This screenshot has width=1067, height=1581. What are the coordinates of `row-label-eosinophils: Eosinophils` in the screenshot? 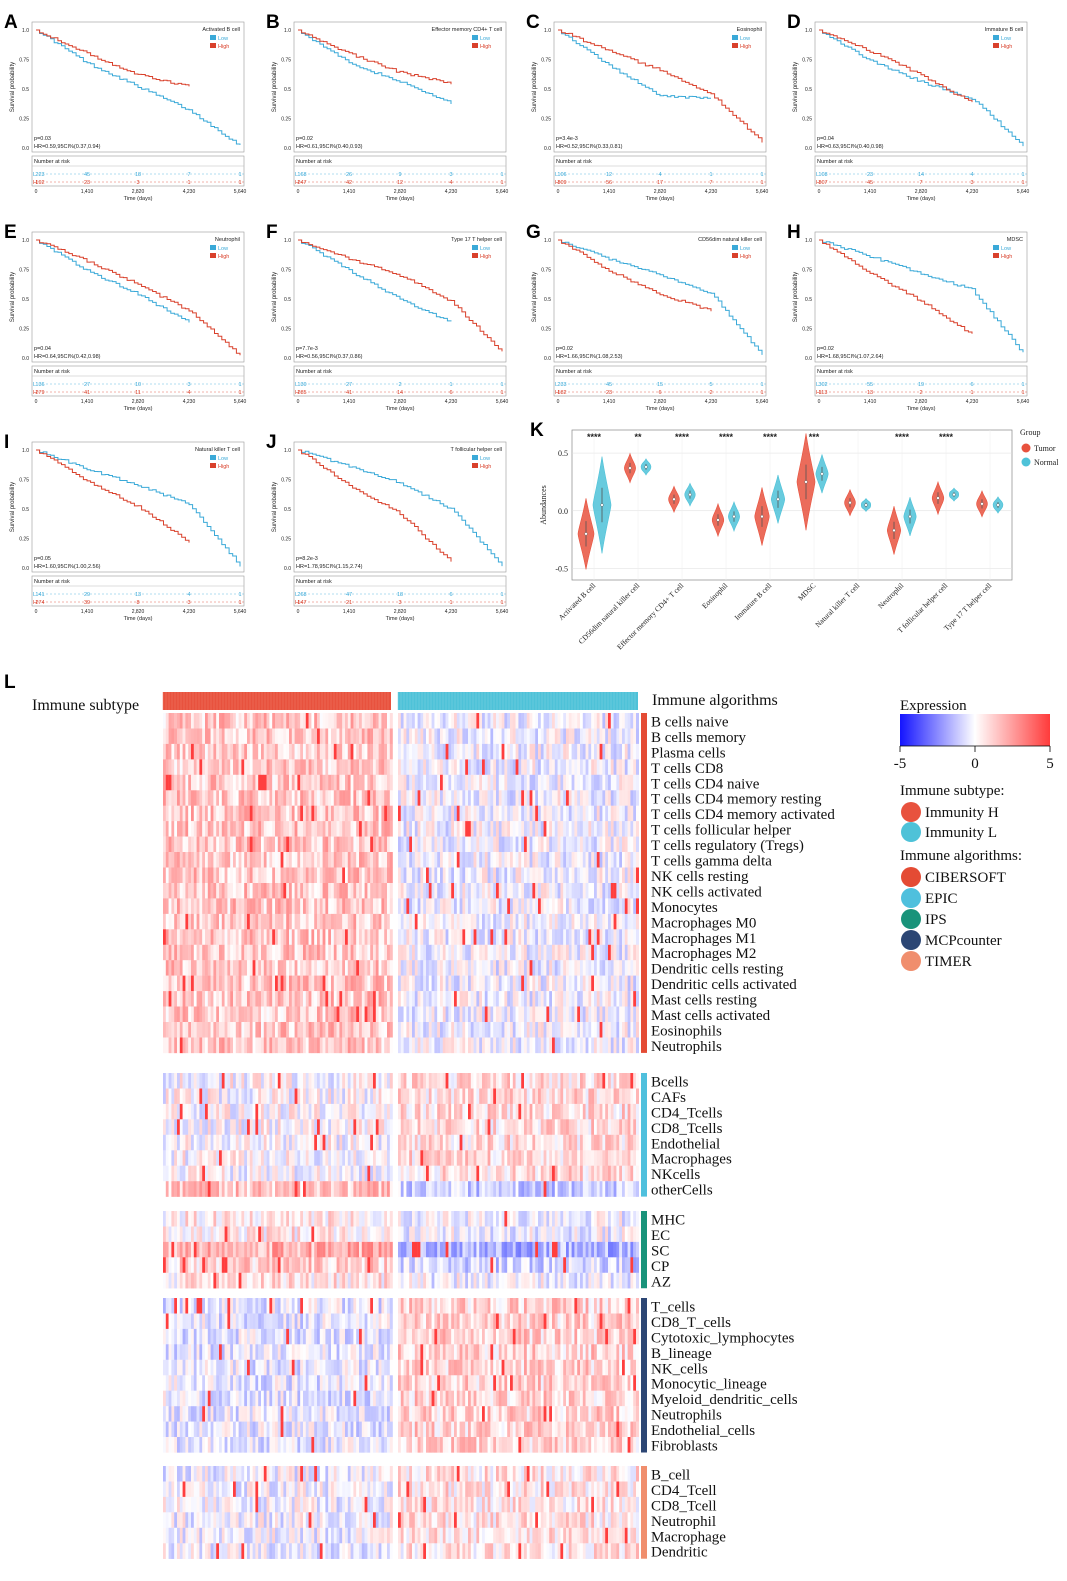 It's located at (686, 1031).